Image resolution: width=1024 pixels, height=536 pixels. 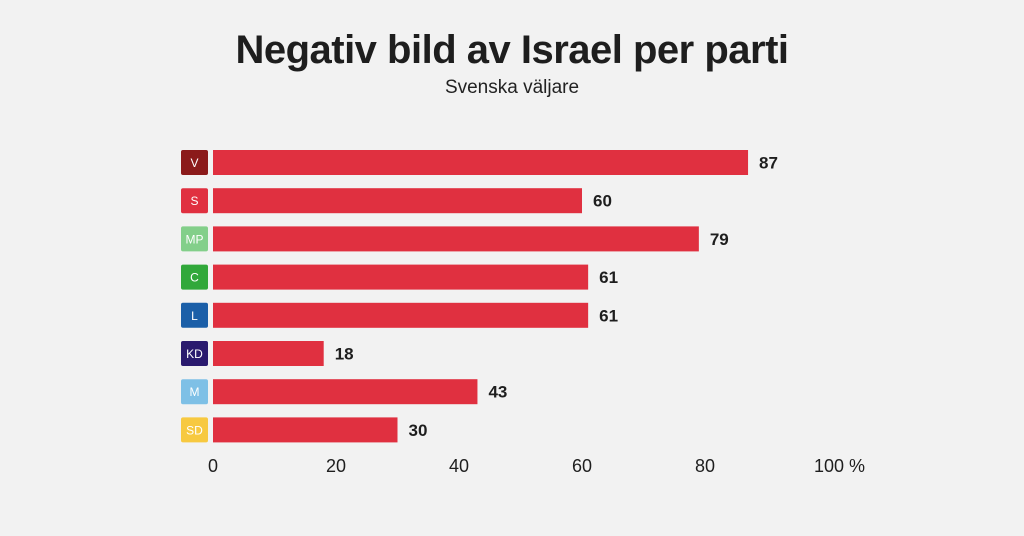 I want to click on category-label-sd: SD, so click(x=194, y=430).